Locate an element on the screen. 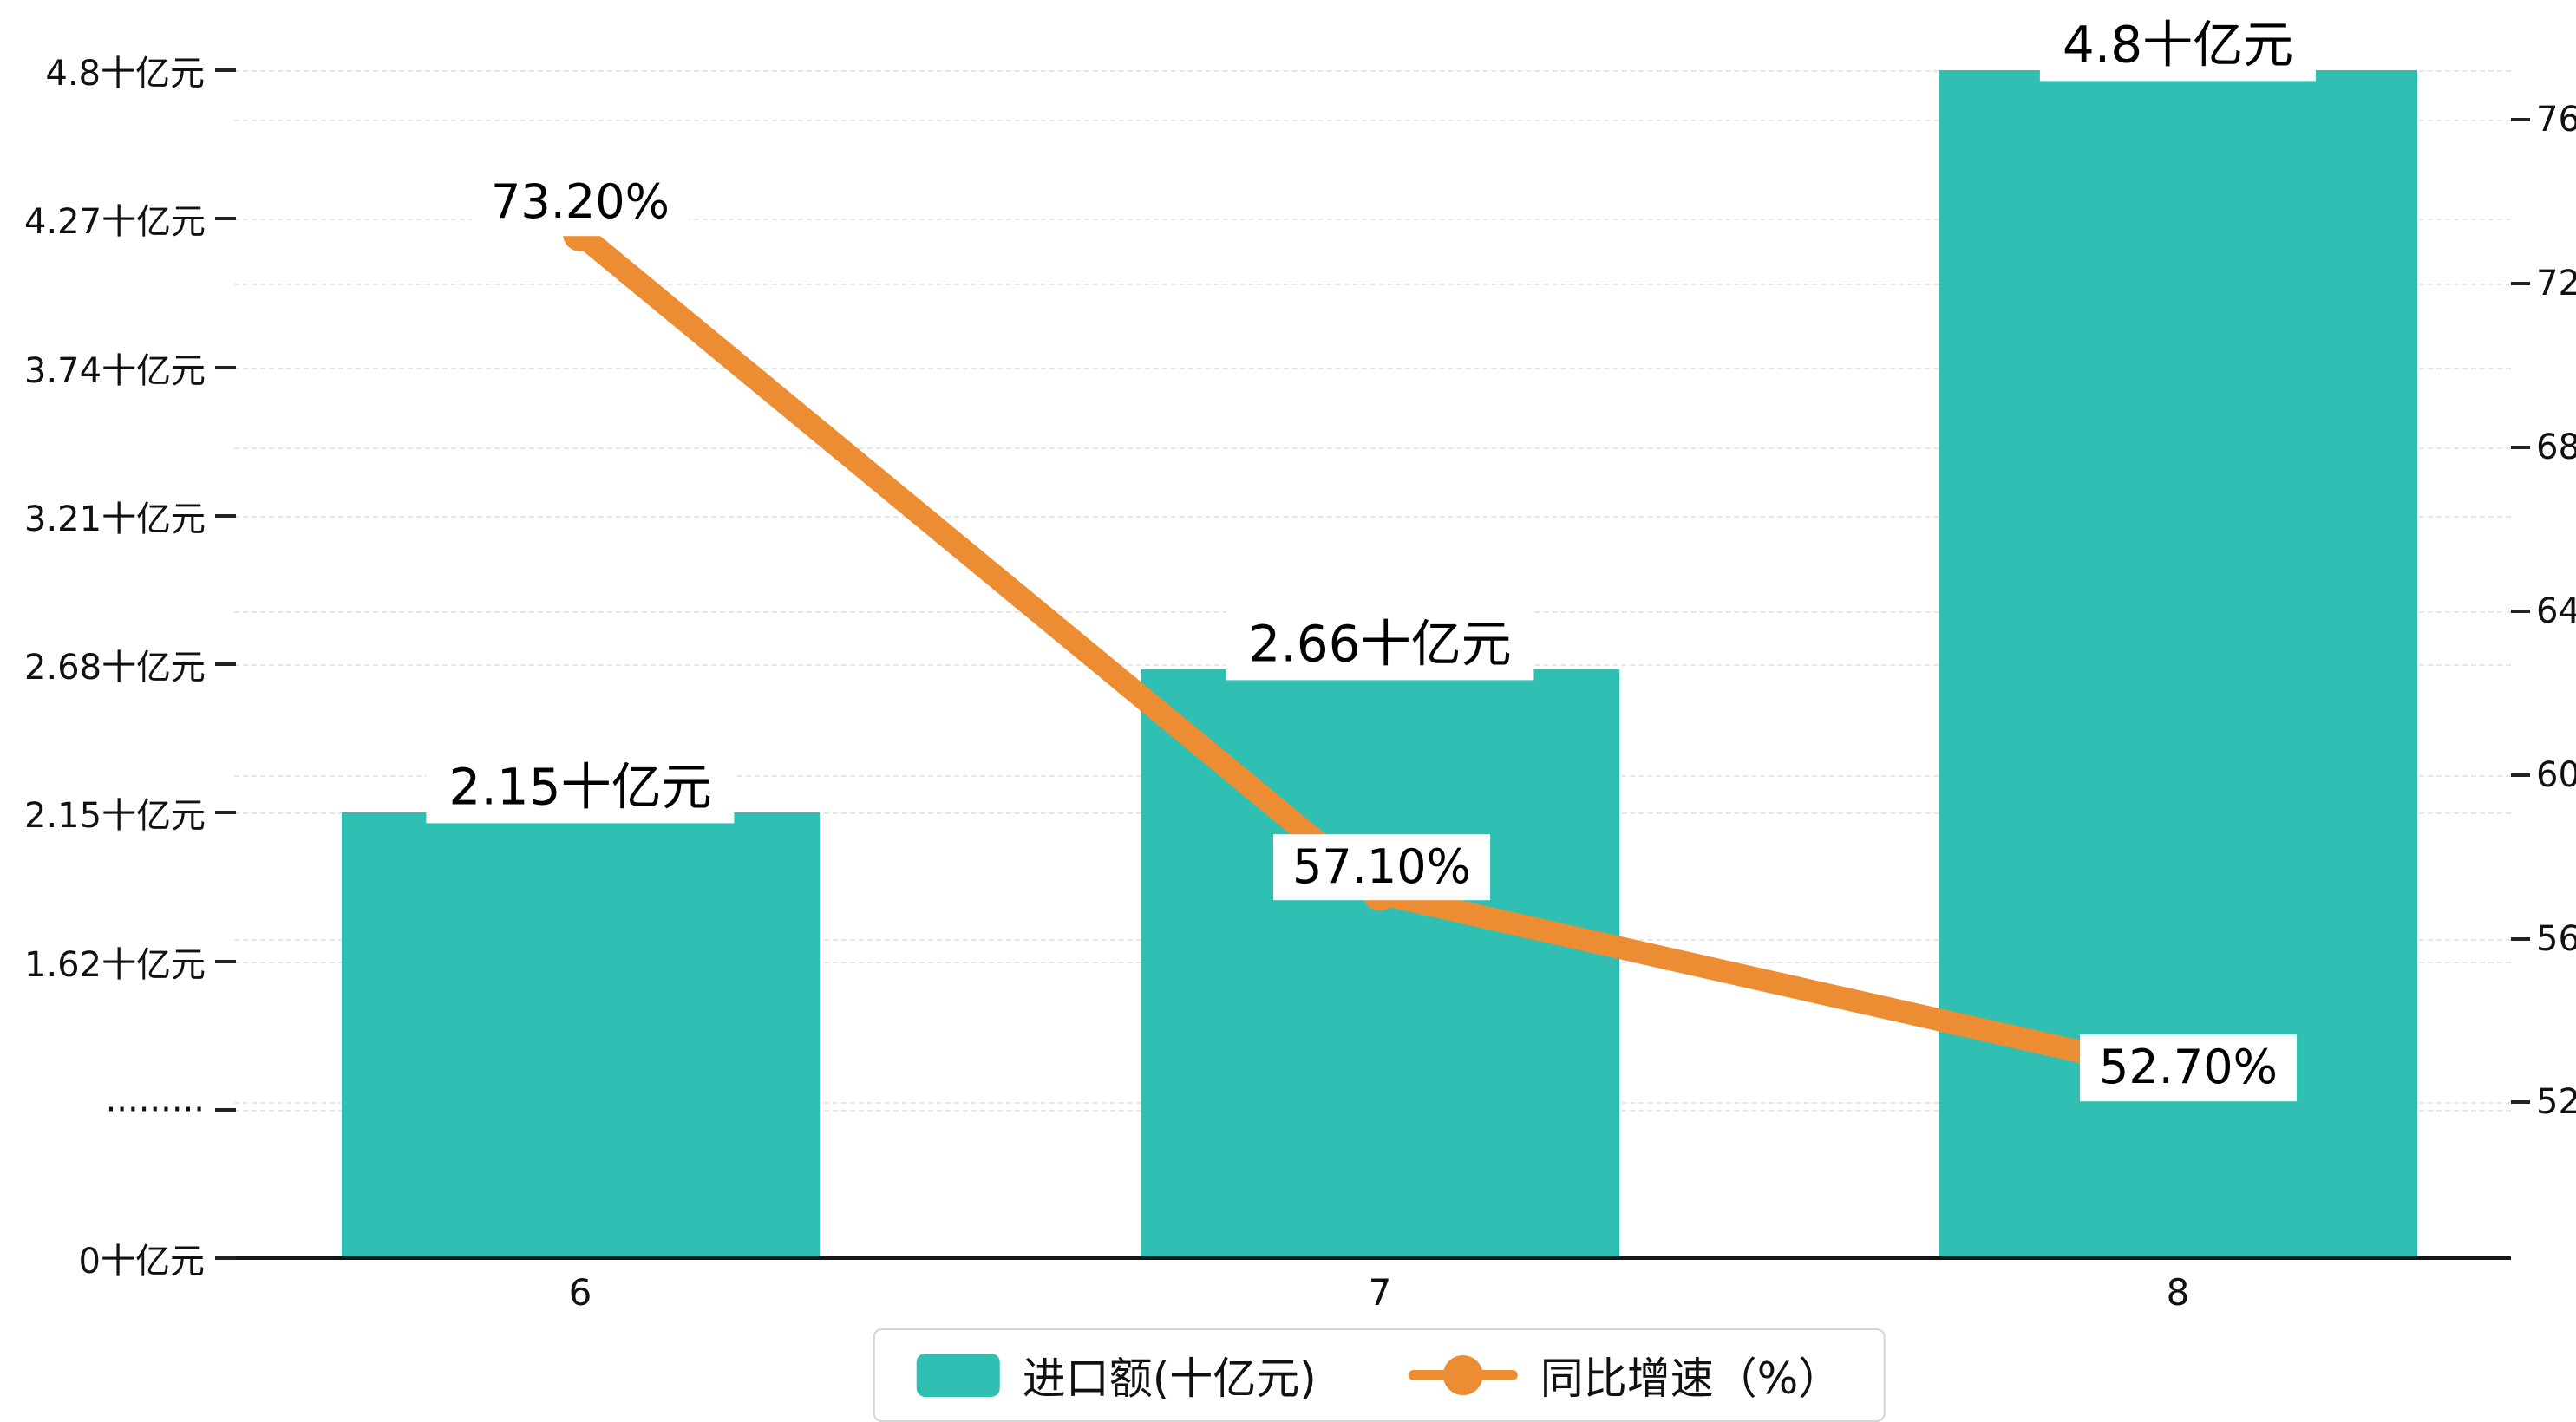 The image size is (2576, 1422). line-value-label: 73.20% is located at coordinates (580, 202).